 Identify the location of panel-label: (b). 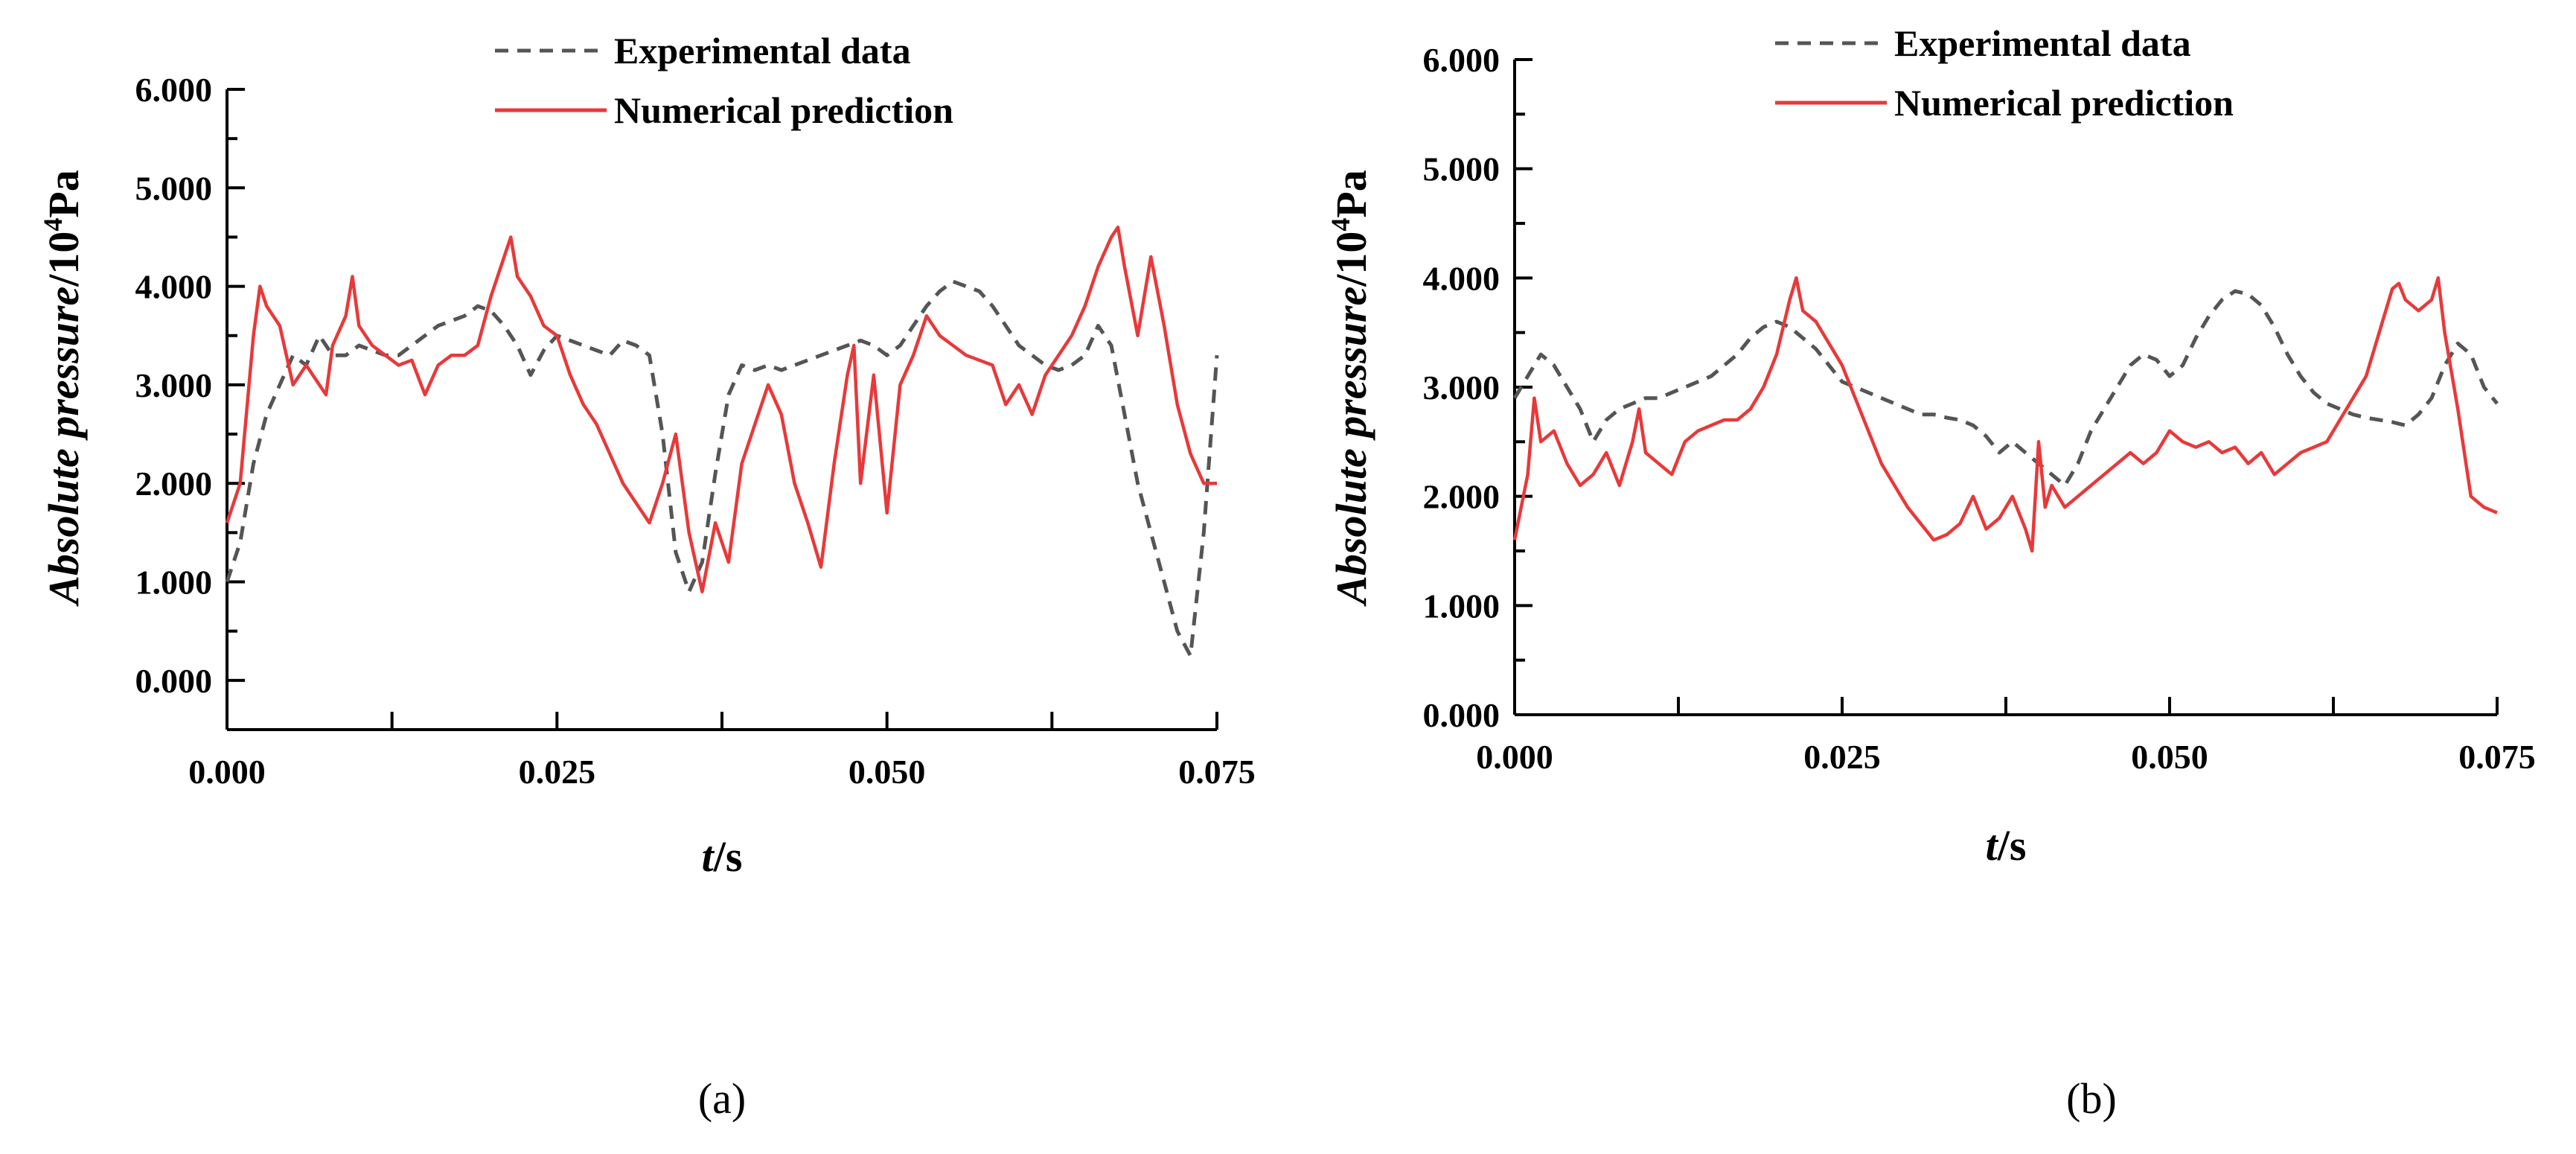
(2091, 1098).